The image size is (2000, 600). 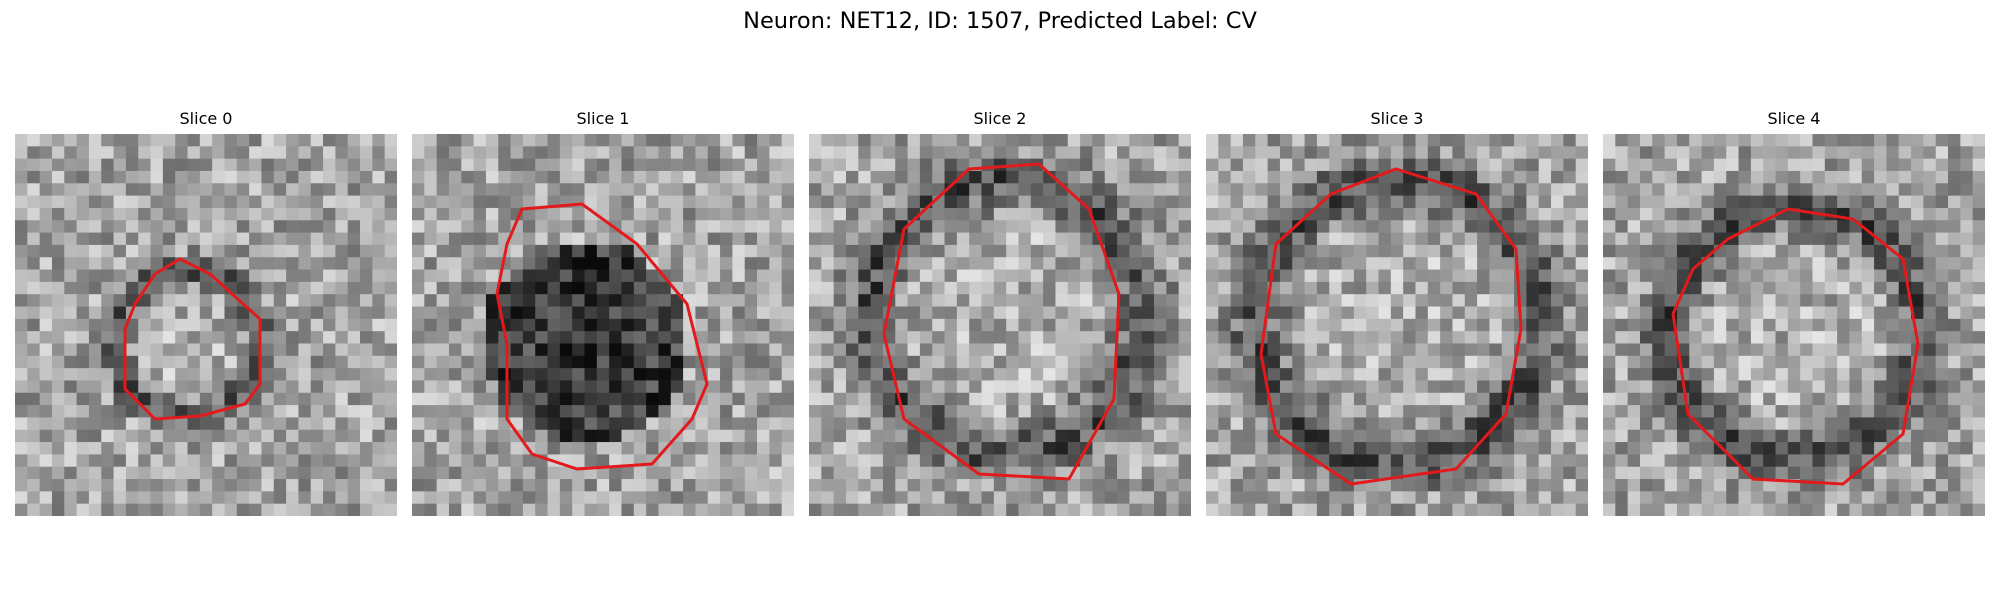 I want to click on slice-panel-3: Slice 3, so click(x=1397, y=312).